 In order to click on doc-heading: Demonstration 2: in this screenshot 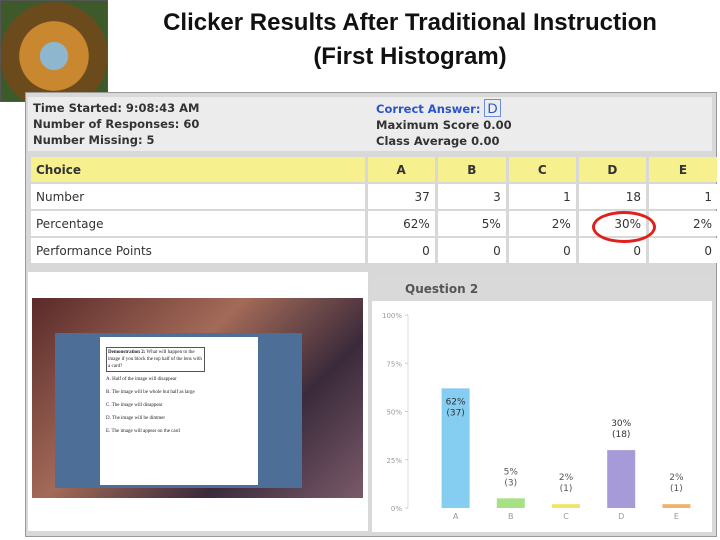, I will do `click(127, 352)`.